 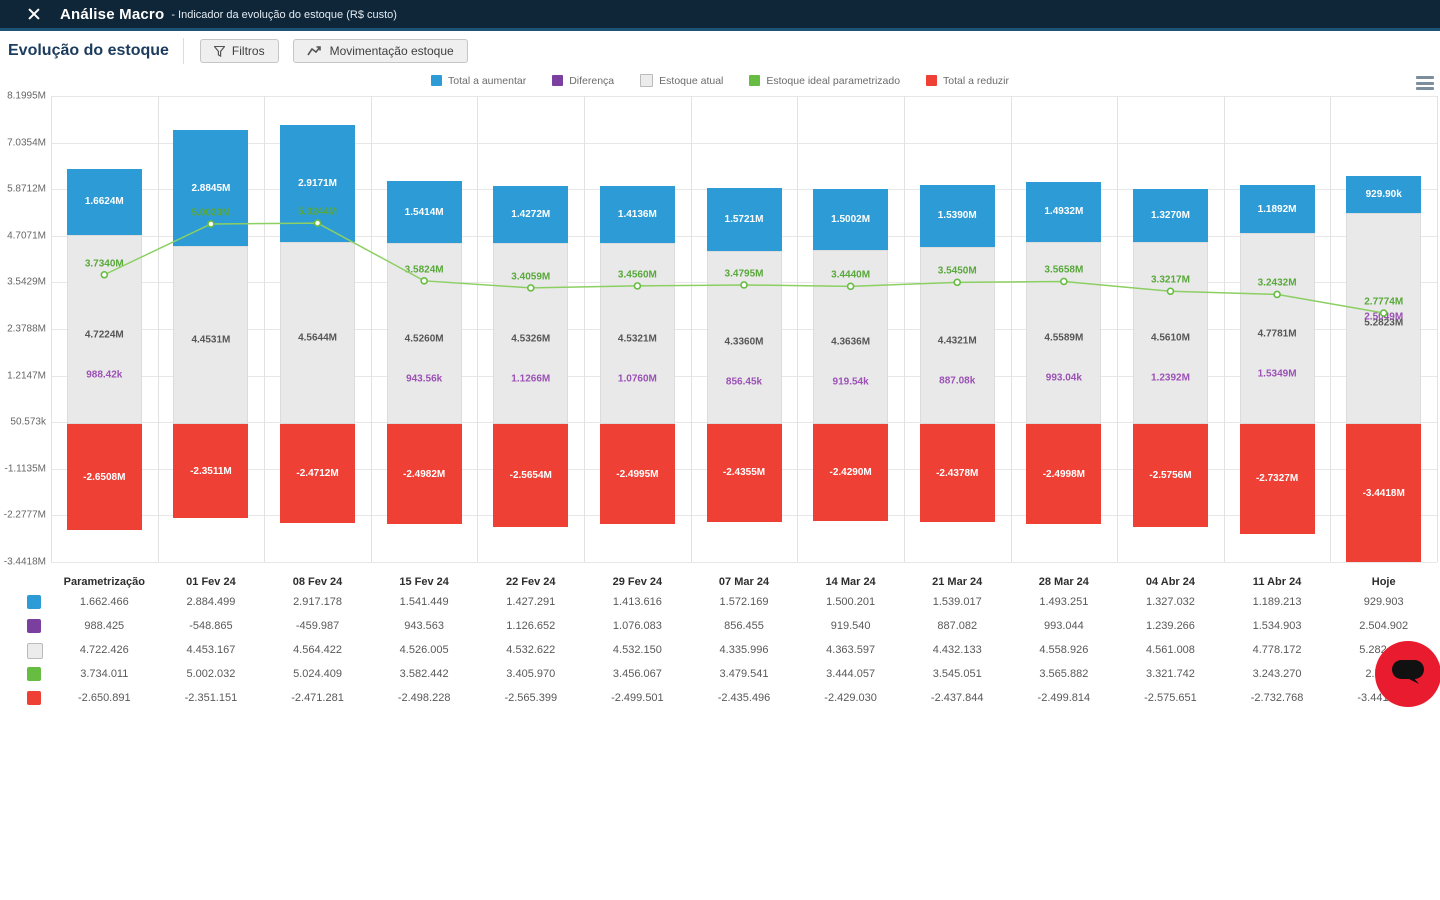 I want to click on y-axis-tick-label: 7.0354M, so click(x=26, y=143).